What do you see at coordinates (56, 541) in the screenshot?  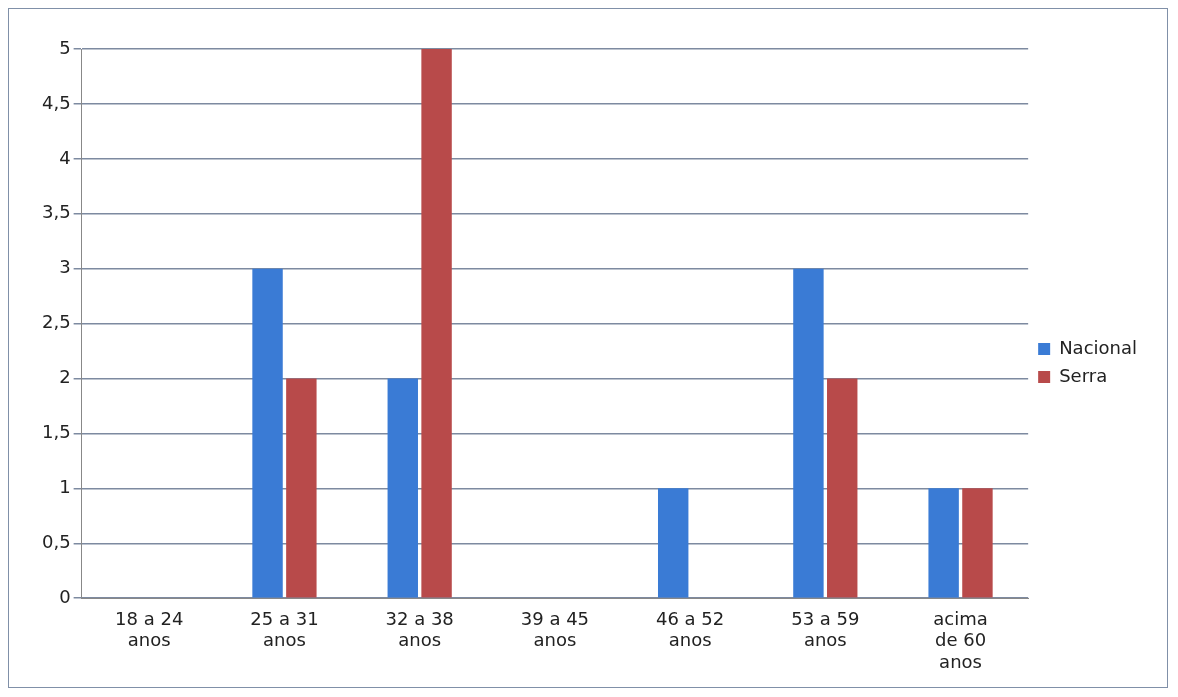 I see `y-tick-label: 0,5` at bounding box center [56, 541].